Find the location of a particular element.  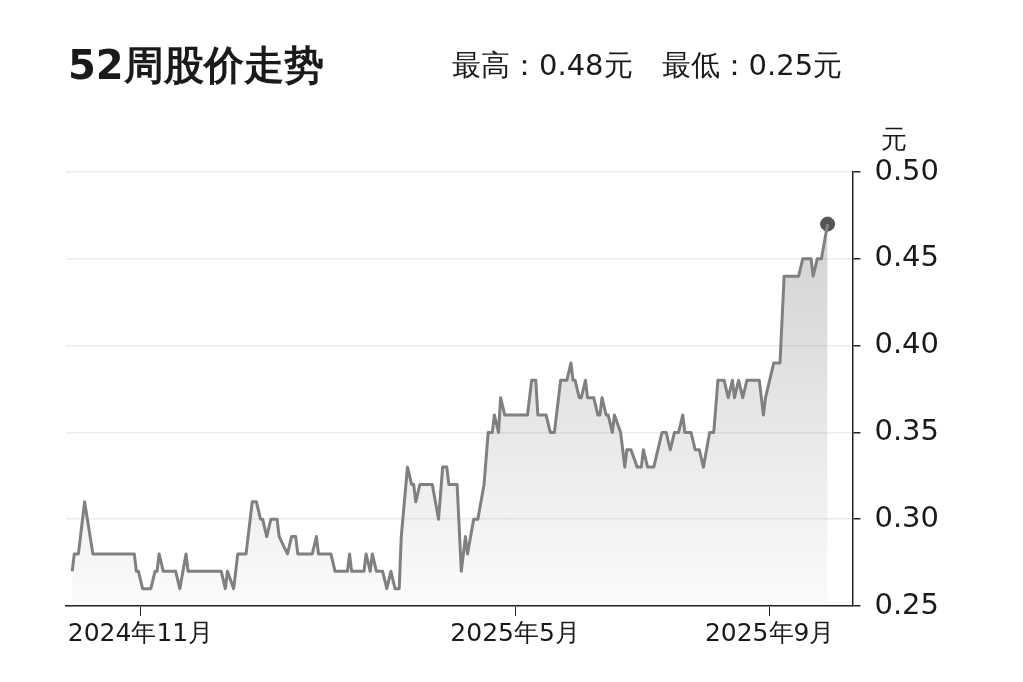

y-tick-label: 0.35 is located at coordinates (907, 429).